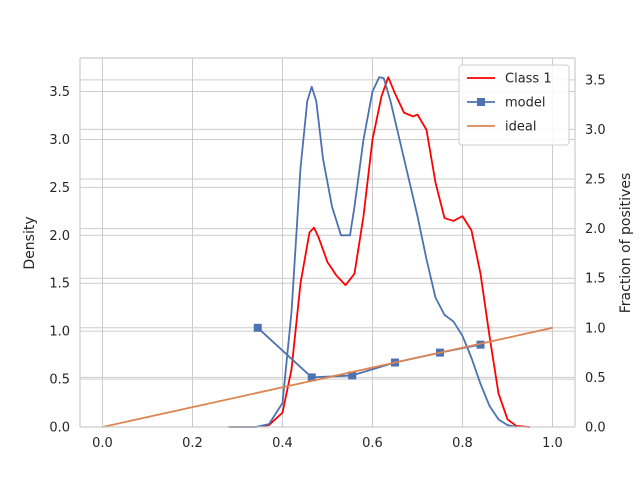 This screenshot has width=640, height=480. I want to click on x-tick-label-2: 0.4, so click(282, 443).